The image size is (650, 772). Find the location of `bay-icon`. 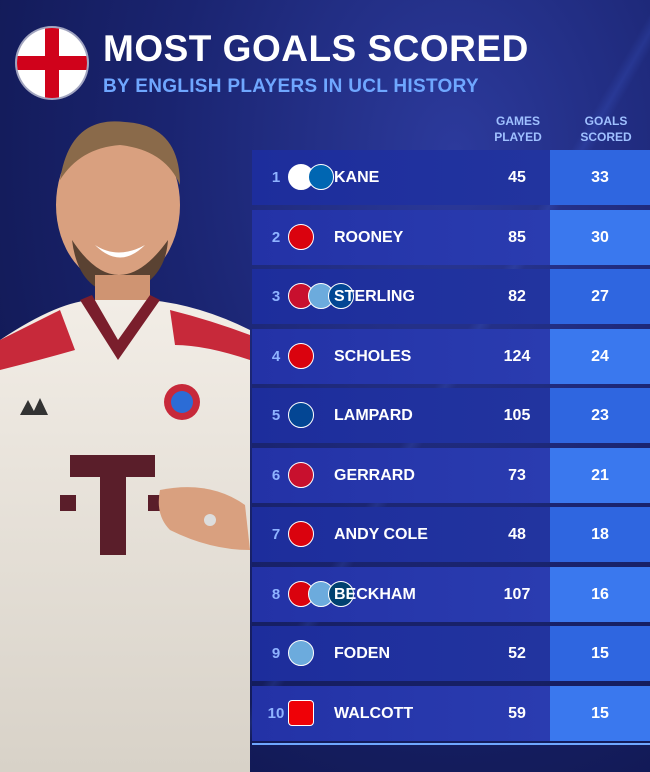

bay-icon is located at coordinates (321, 177).